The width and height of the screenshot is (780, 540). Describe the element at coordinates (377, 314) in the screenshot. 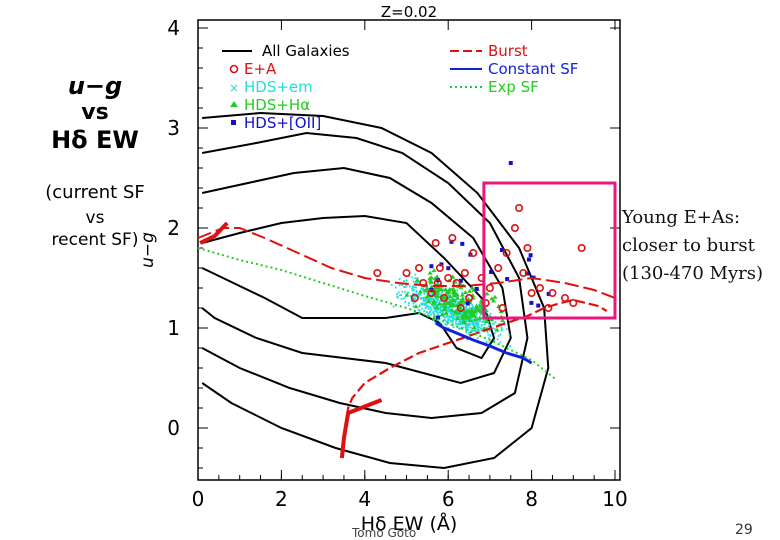

I see `series-exp-sf` at that location.